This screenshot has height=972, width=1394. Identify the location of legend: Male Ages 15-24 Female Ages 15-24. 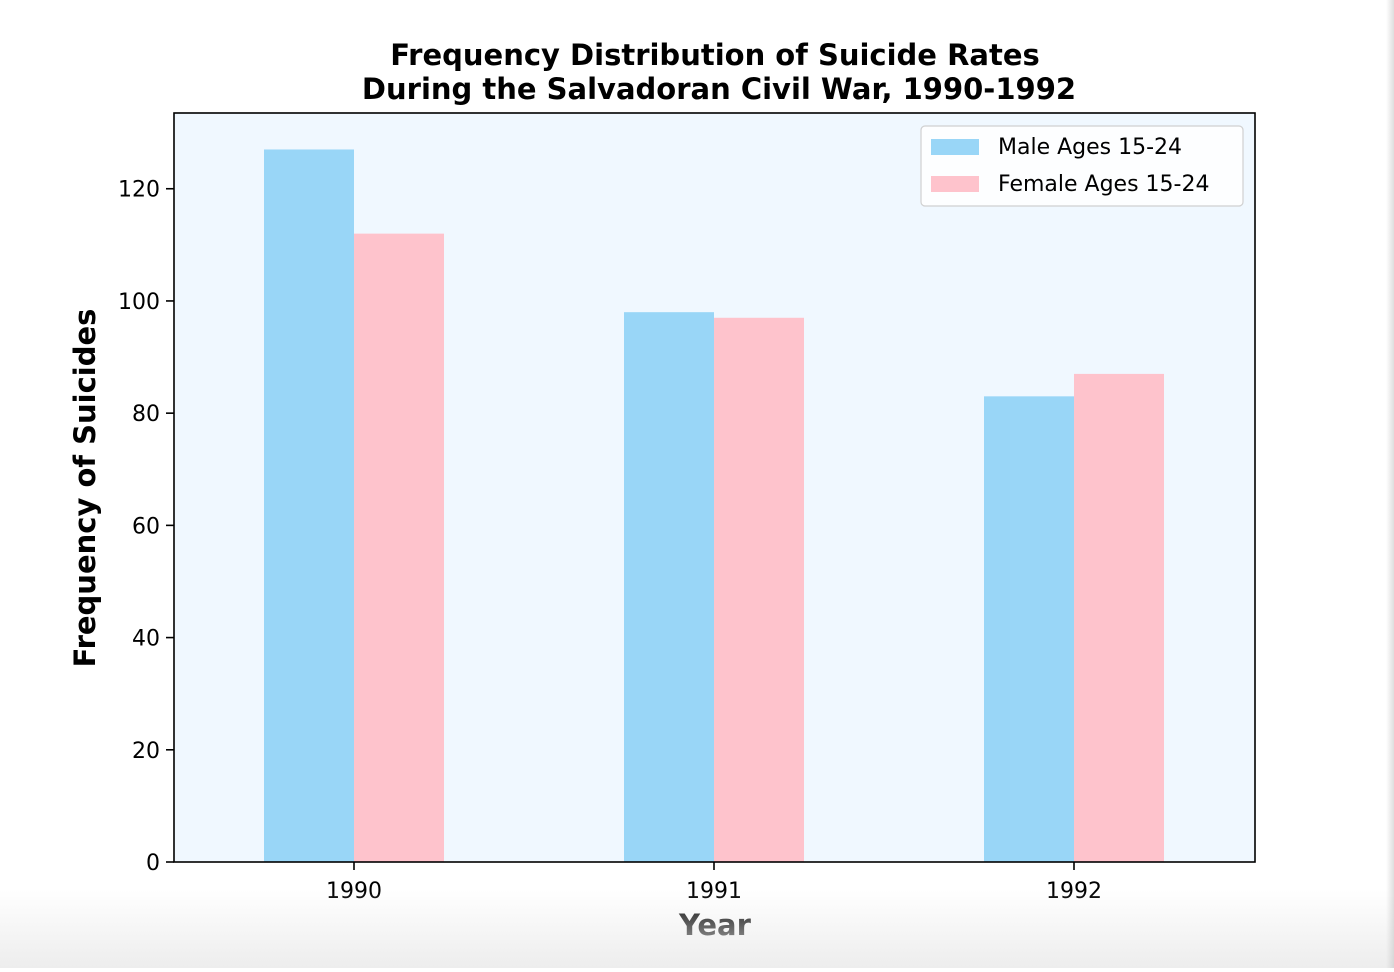
(1082, 166).